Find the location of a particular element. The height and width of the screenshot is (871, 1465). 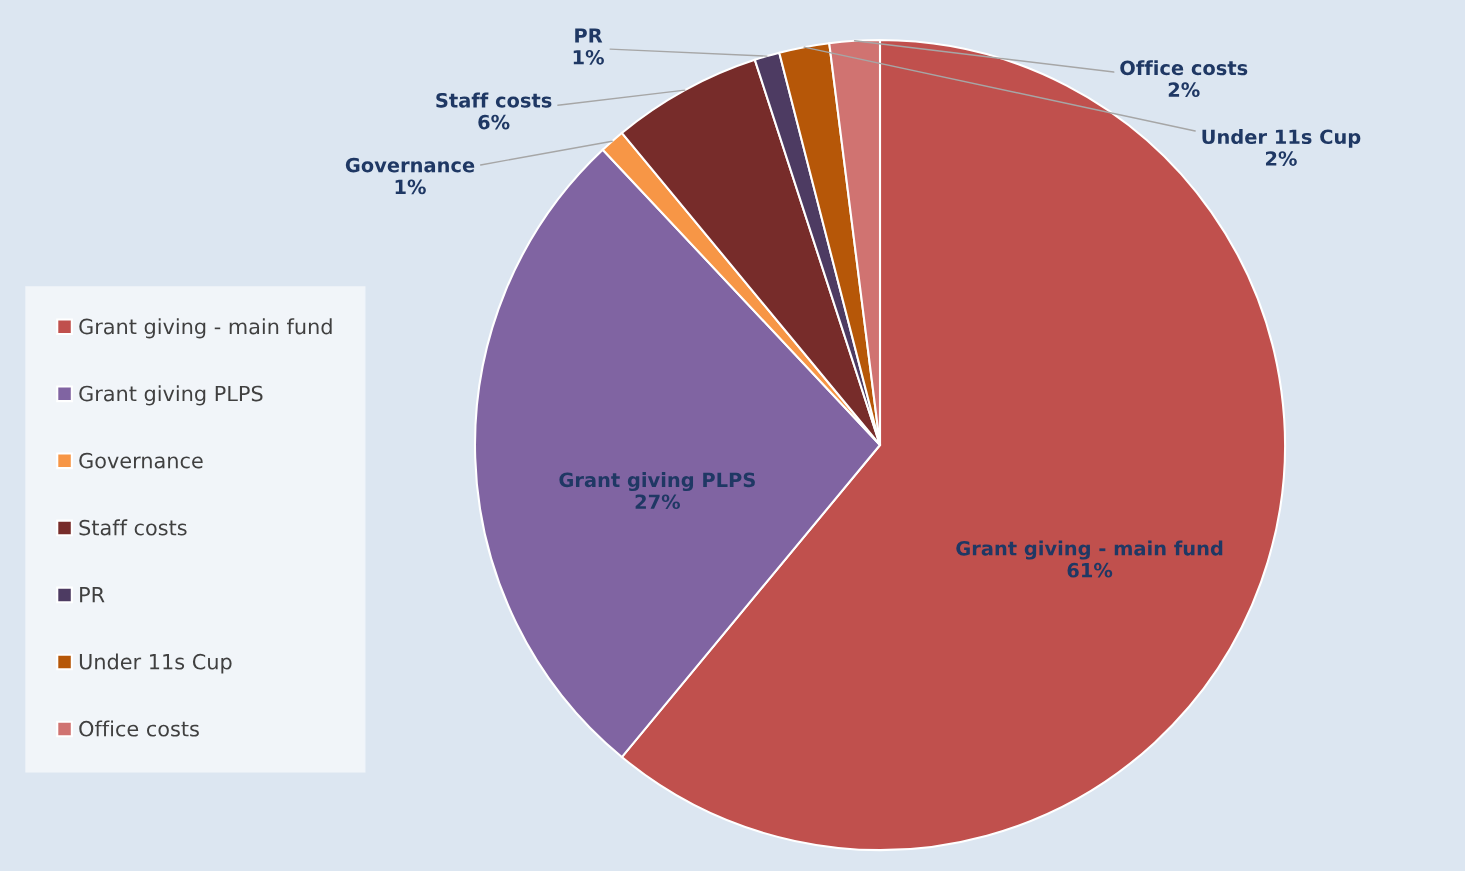

legend-label: Office costs is located at coordinates (139, 728).